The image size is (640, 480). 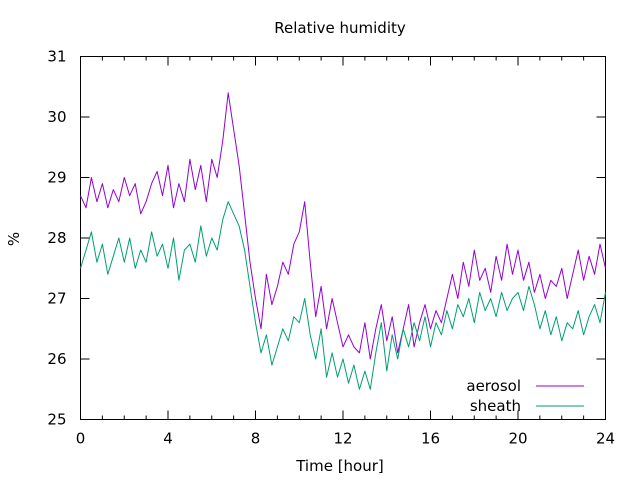 What do you see at coordinates (56, 178) in the screenshot?
I see `y-tick-label: 29` at bounding box center [56, 178].